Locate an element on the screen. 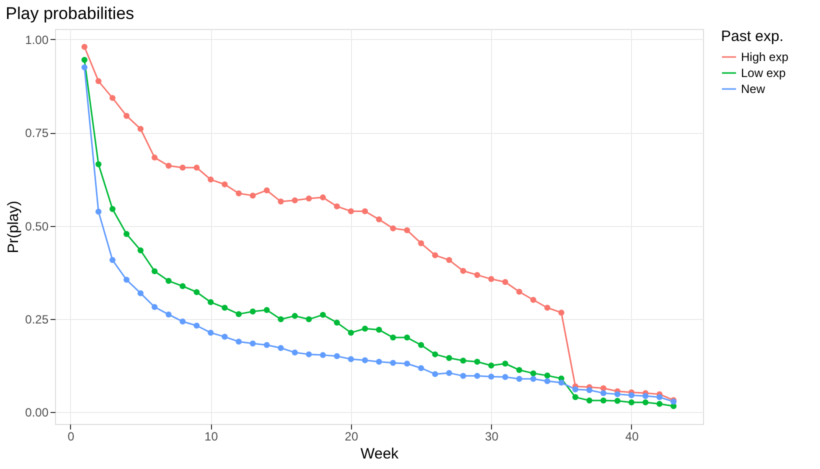 The height and width of the screenshot is (469, 820). y-tick-label: 0.50 is located at coordinates (37, 226).